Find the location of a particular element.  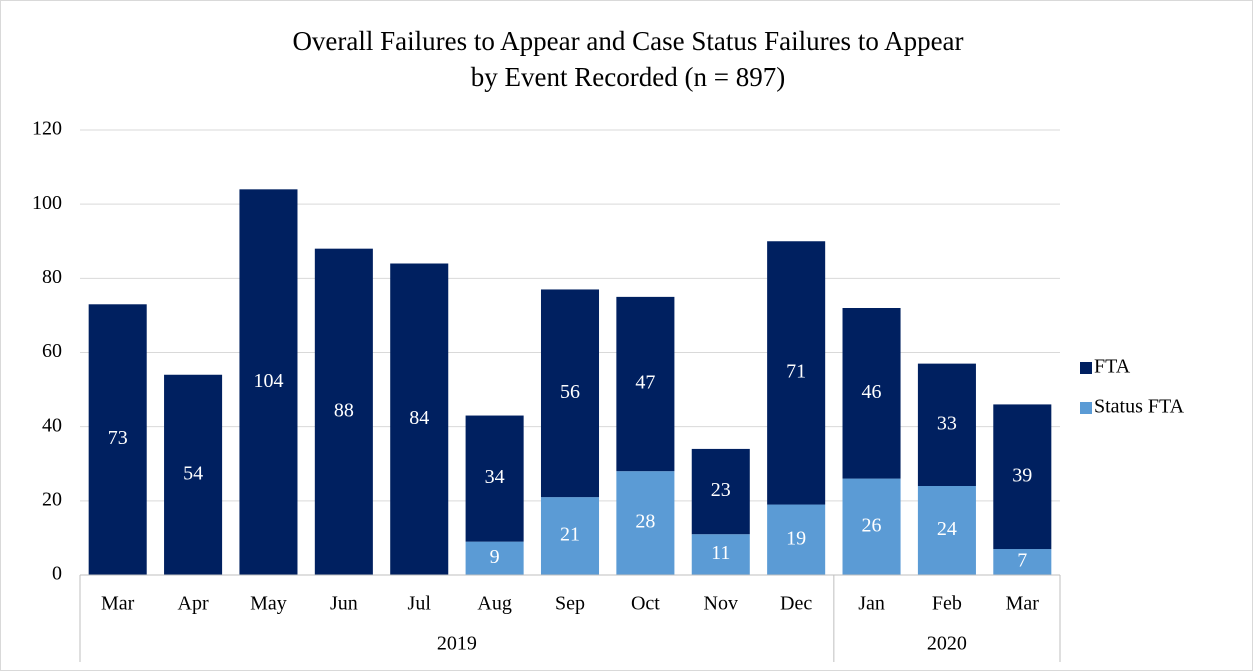

x-tick-label: Nov is located at coordinates (721, 604).